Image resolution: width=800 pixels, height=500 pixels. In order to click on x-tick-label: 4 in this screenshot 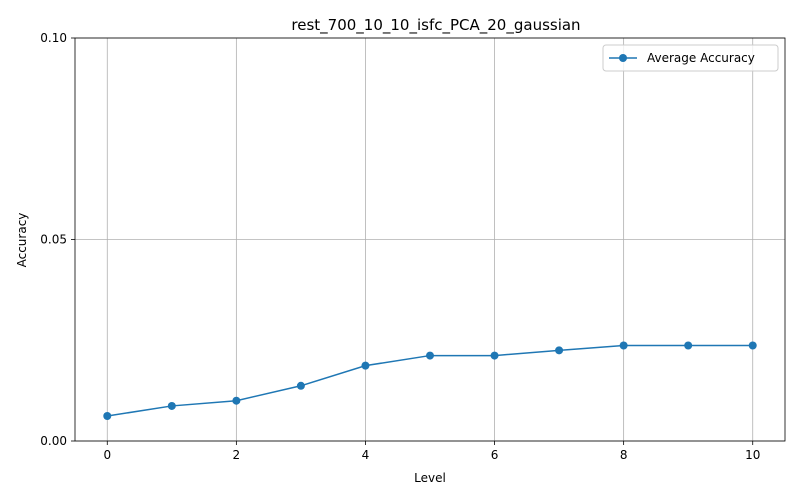, I will do `click(366, 455)`.